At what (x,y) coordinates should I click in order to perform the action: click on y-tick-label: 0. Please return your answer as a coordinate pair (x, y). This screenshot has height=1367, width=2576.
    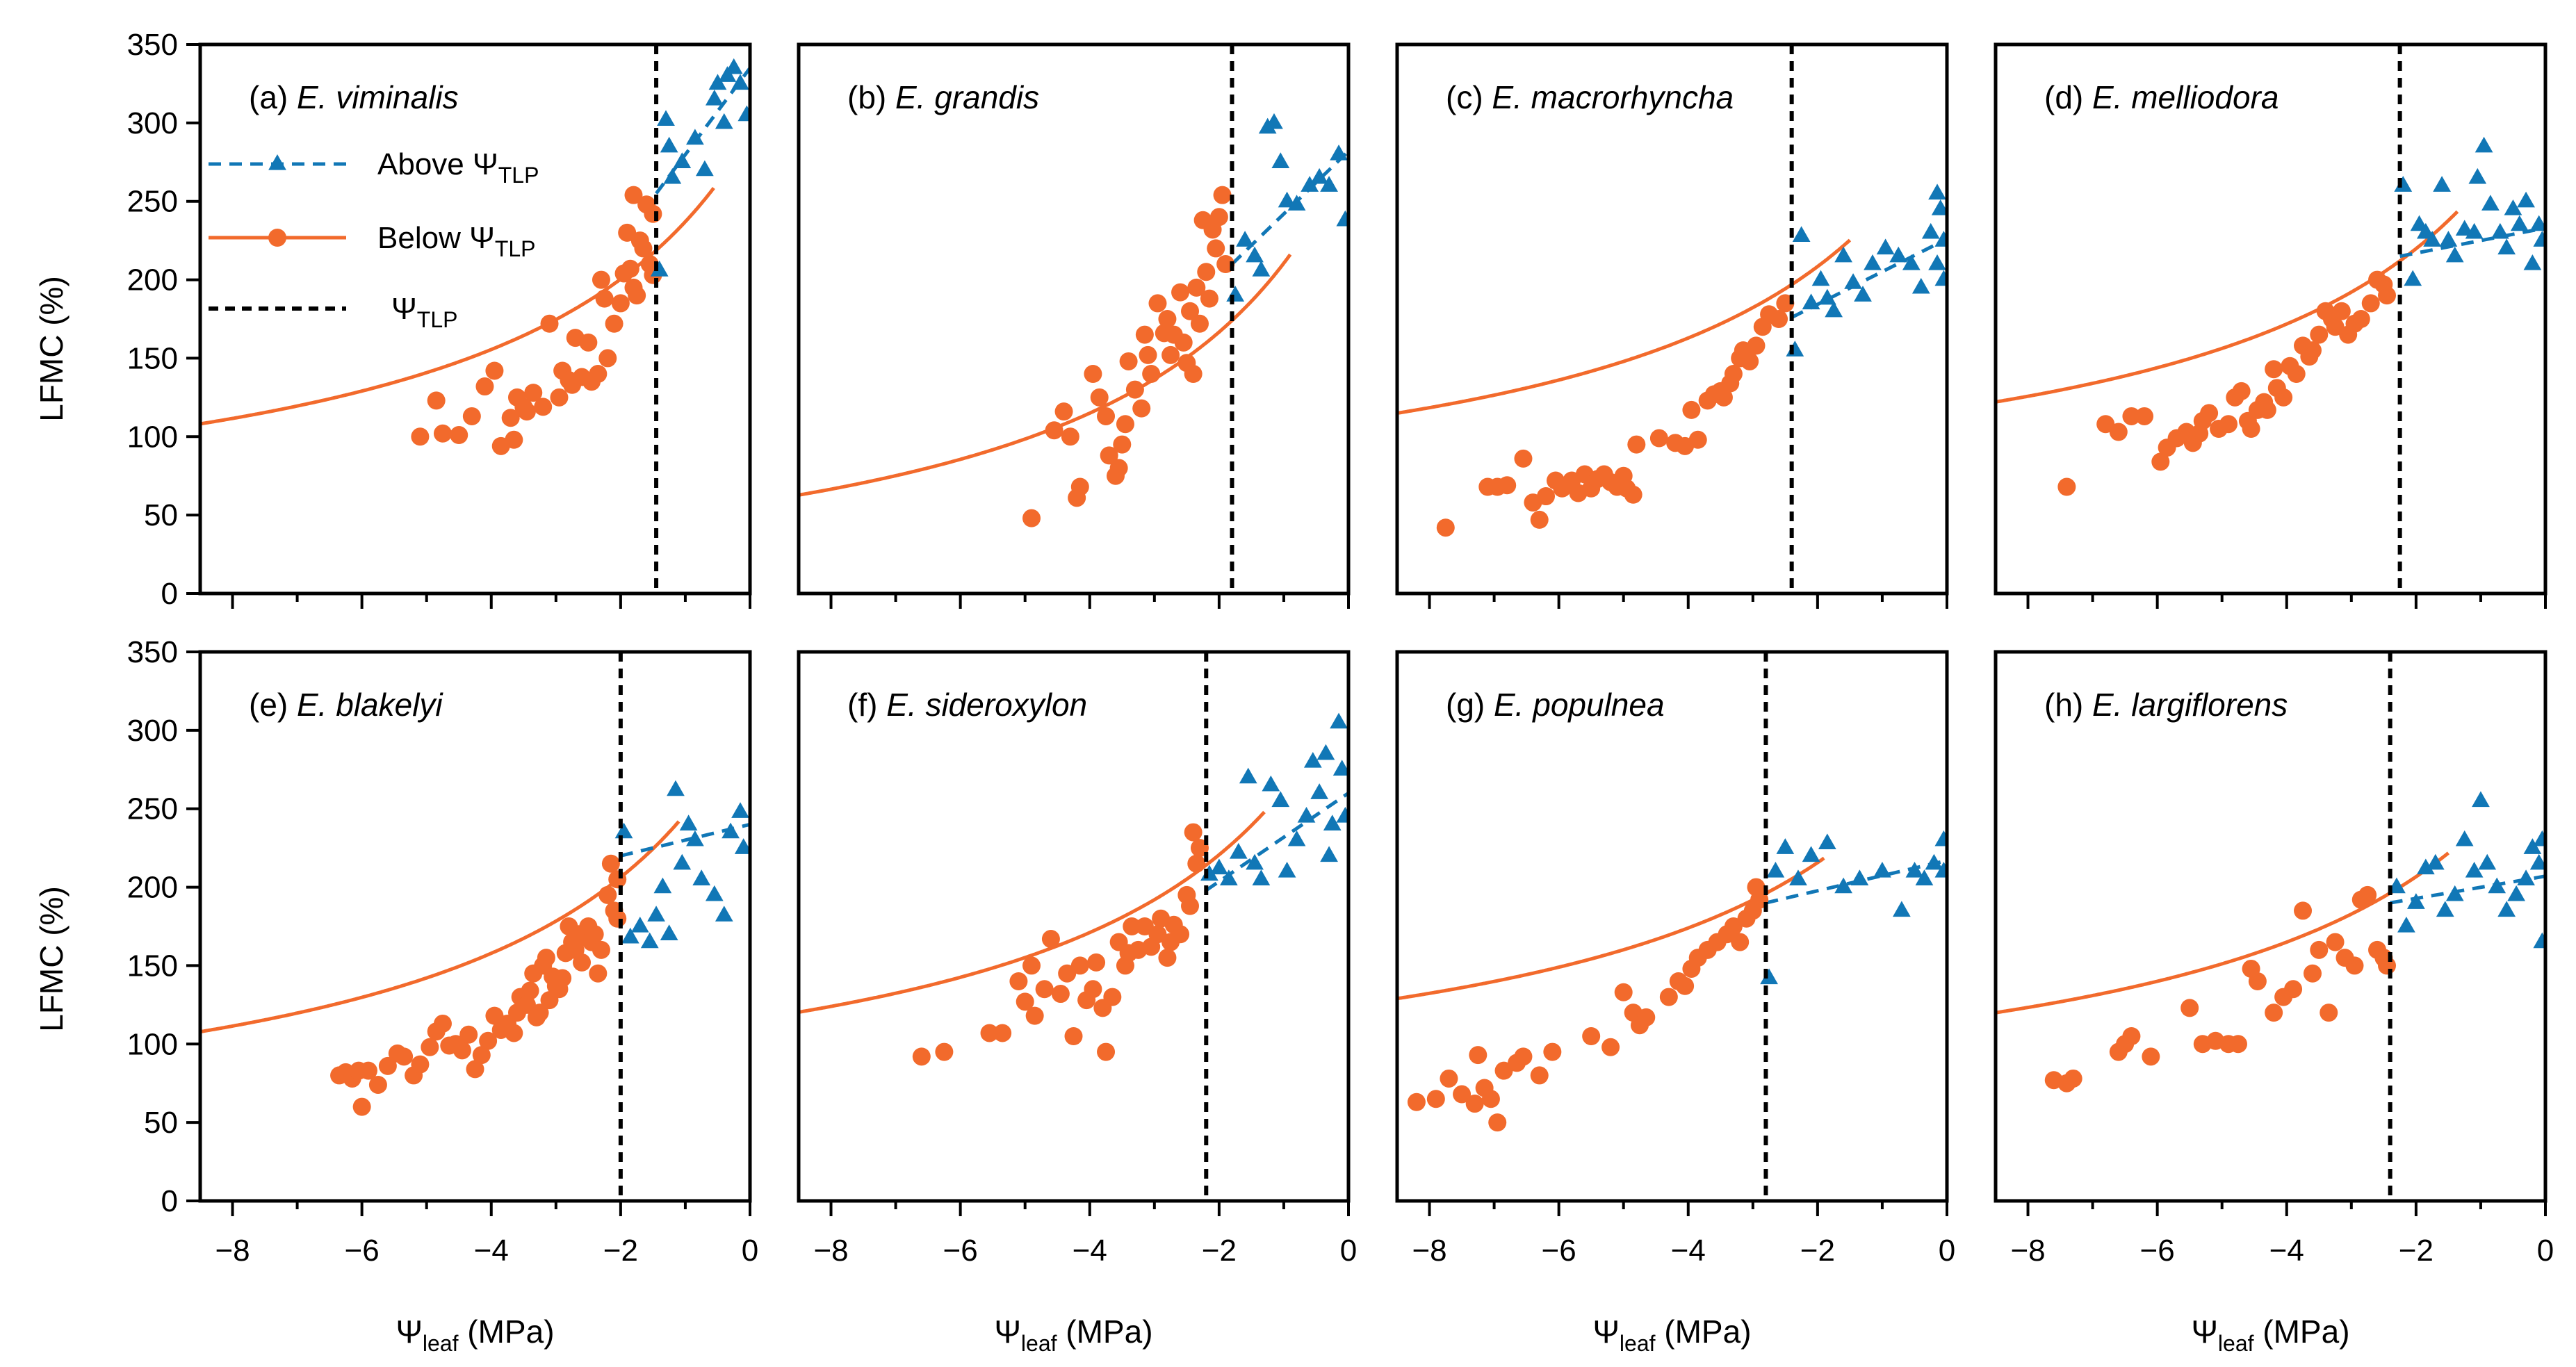
    Looking at the image, I should click on (169, 1201).